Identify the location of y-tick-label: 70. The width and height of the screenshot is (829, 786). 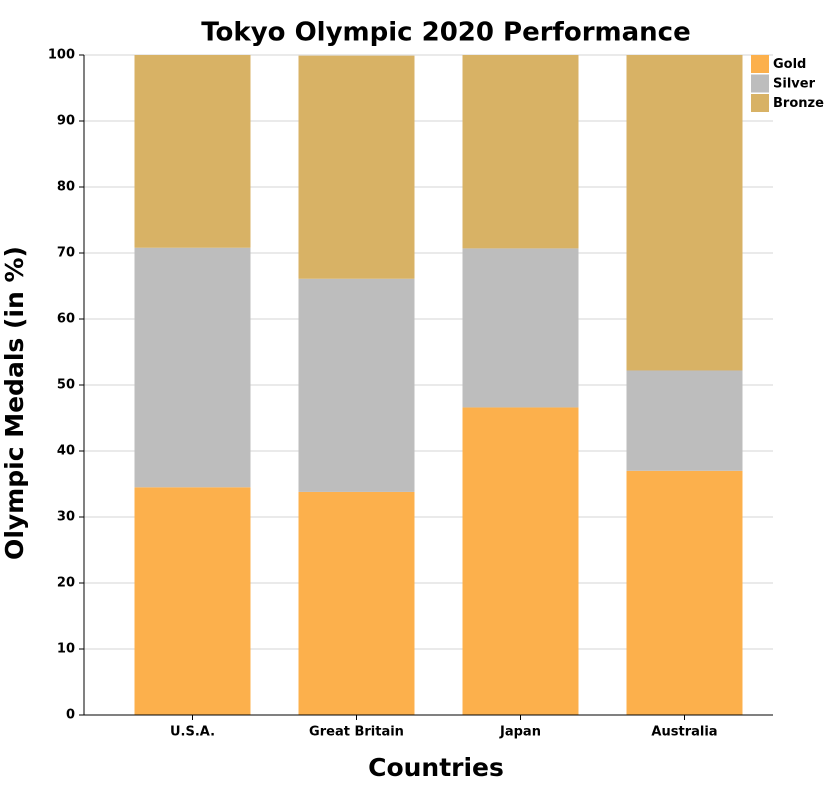
(66, 253).